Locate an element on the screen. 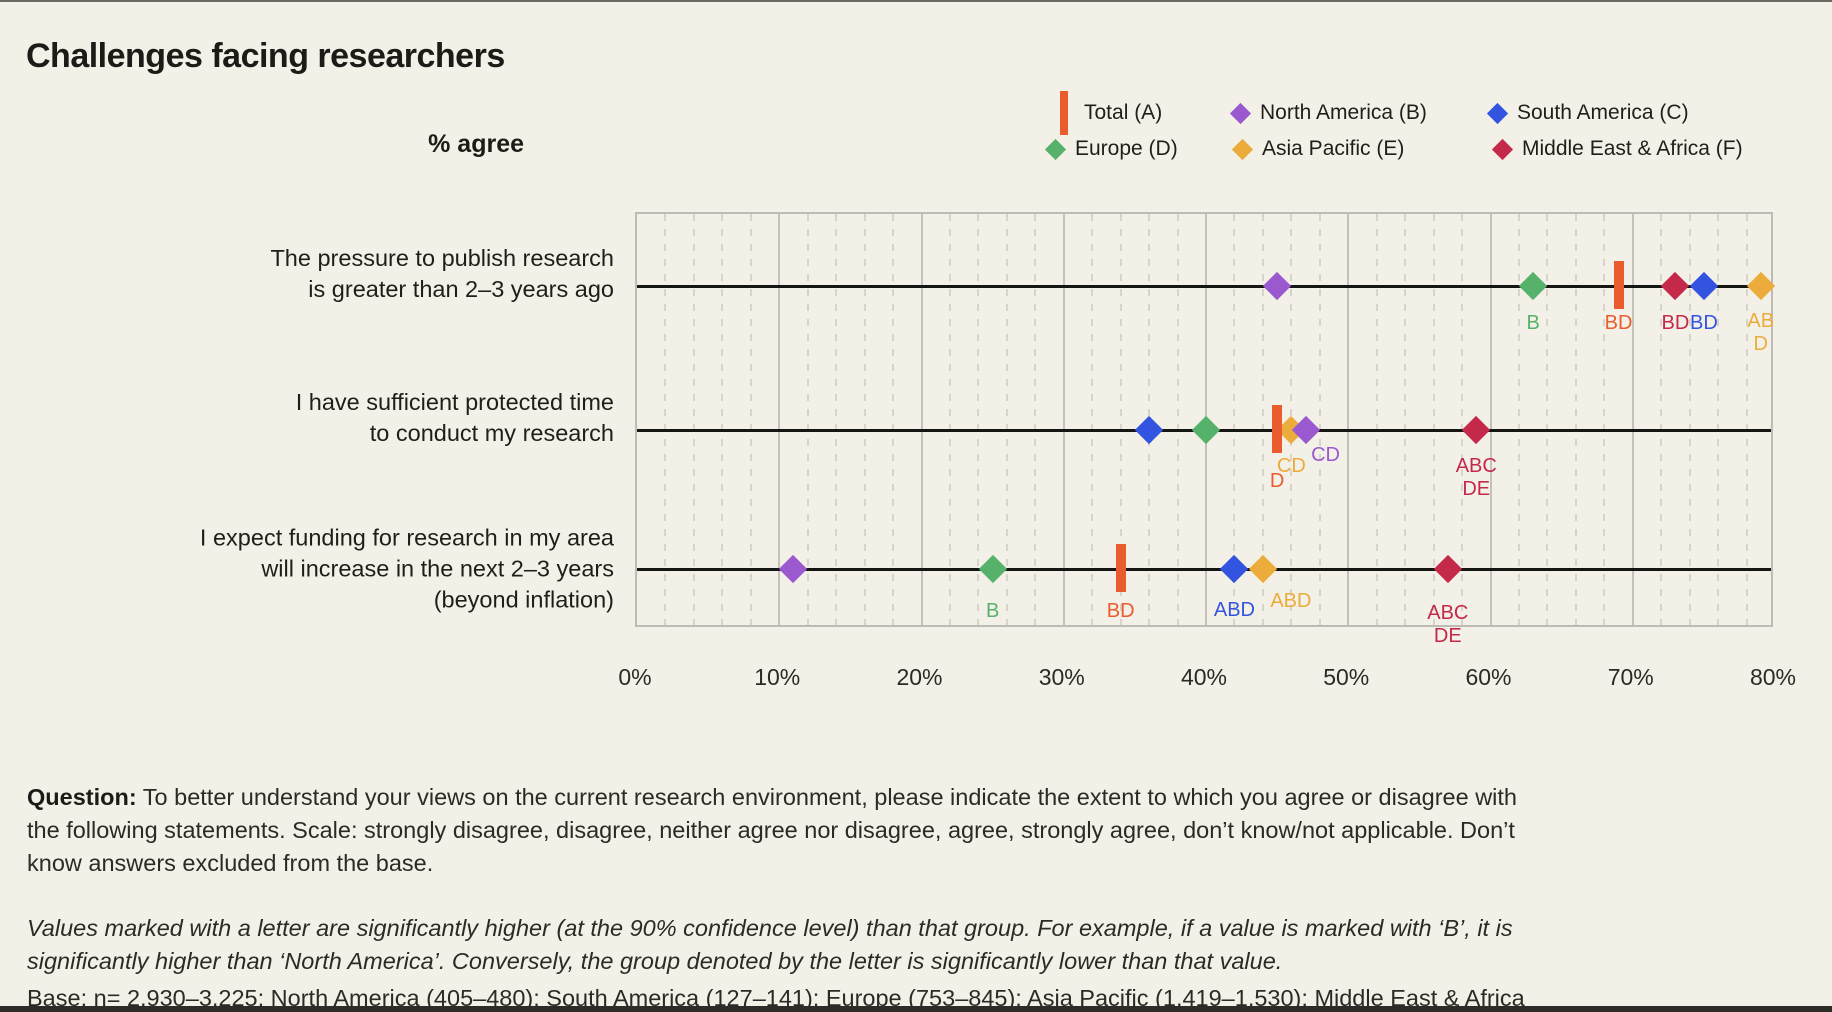  legend-item-a: Total (A) is located at coordinates (1108, 113).